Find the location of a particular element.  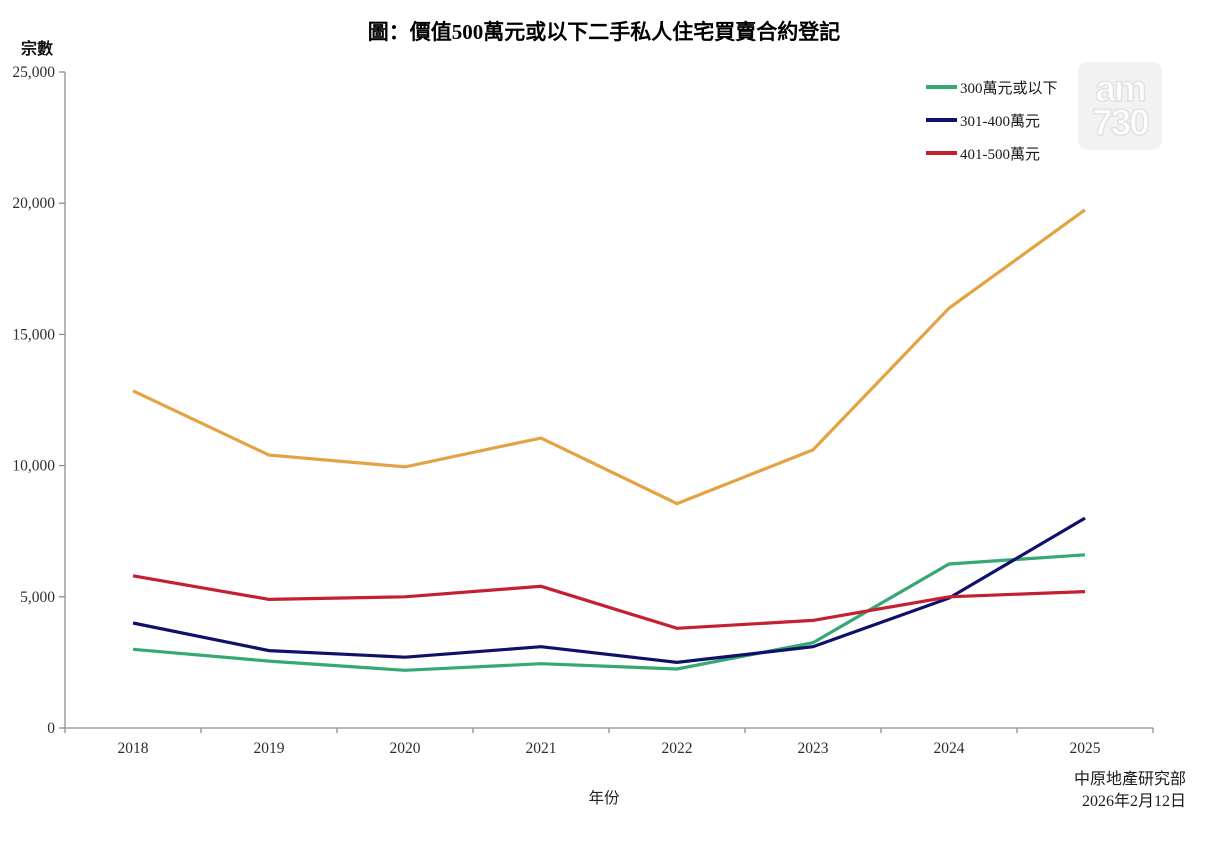

y-tick-label: 5,000 is located at coordinates (37, 597).